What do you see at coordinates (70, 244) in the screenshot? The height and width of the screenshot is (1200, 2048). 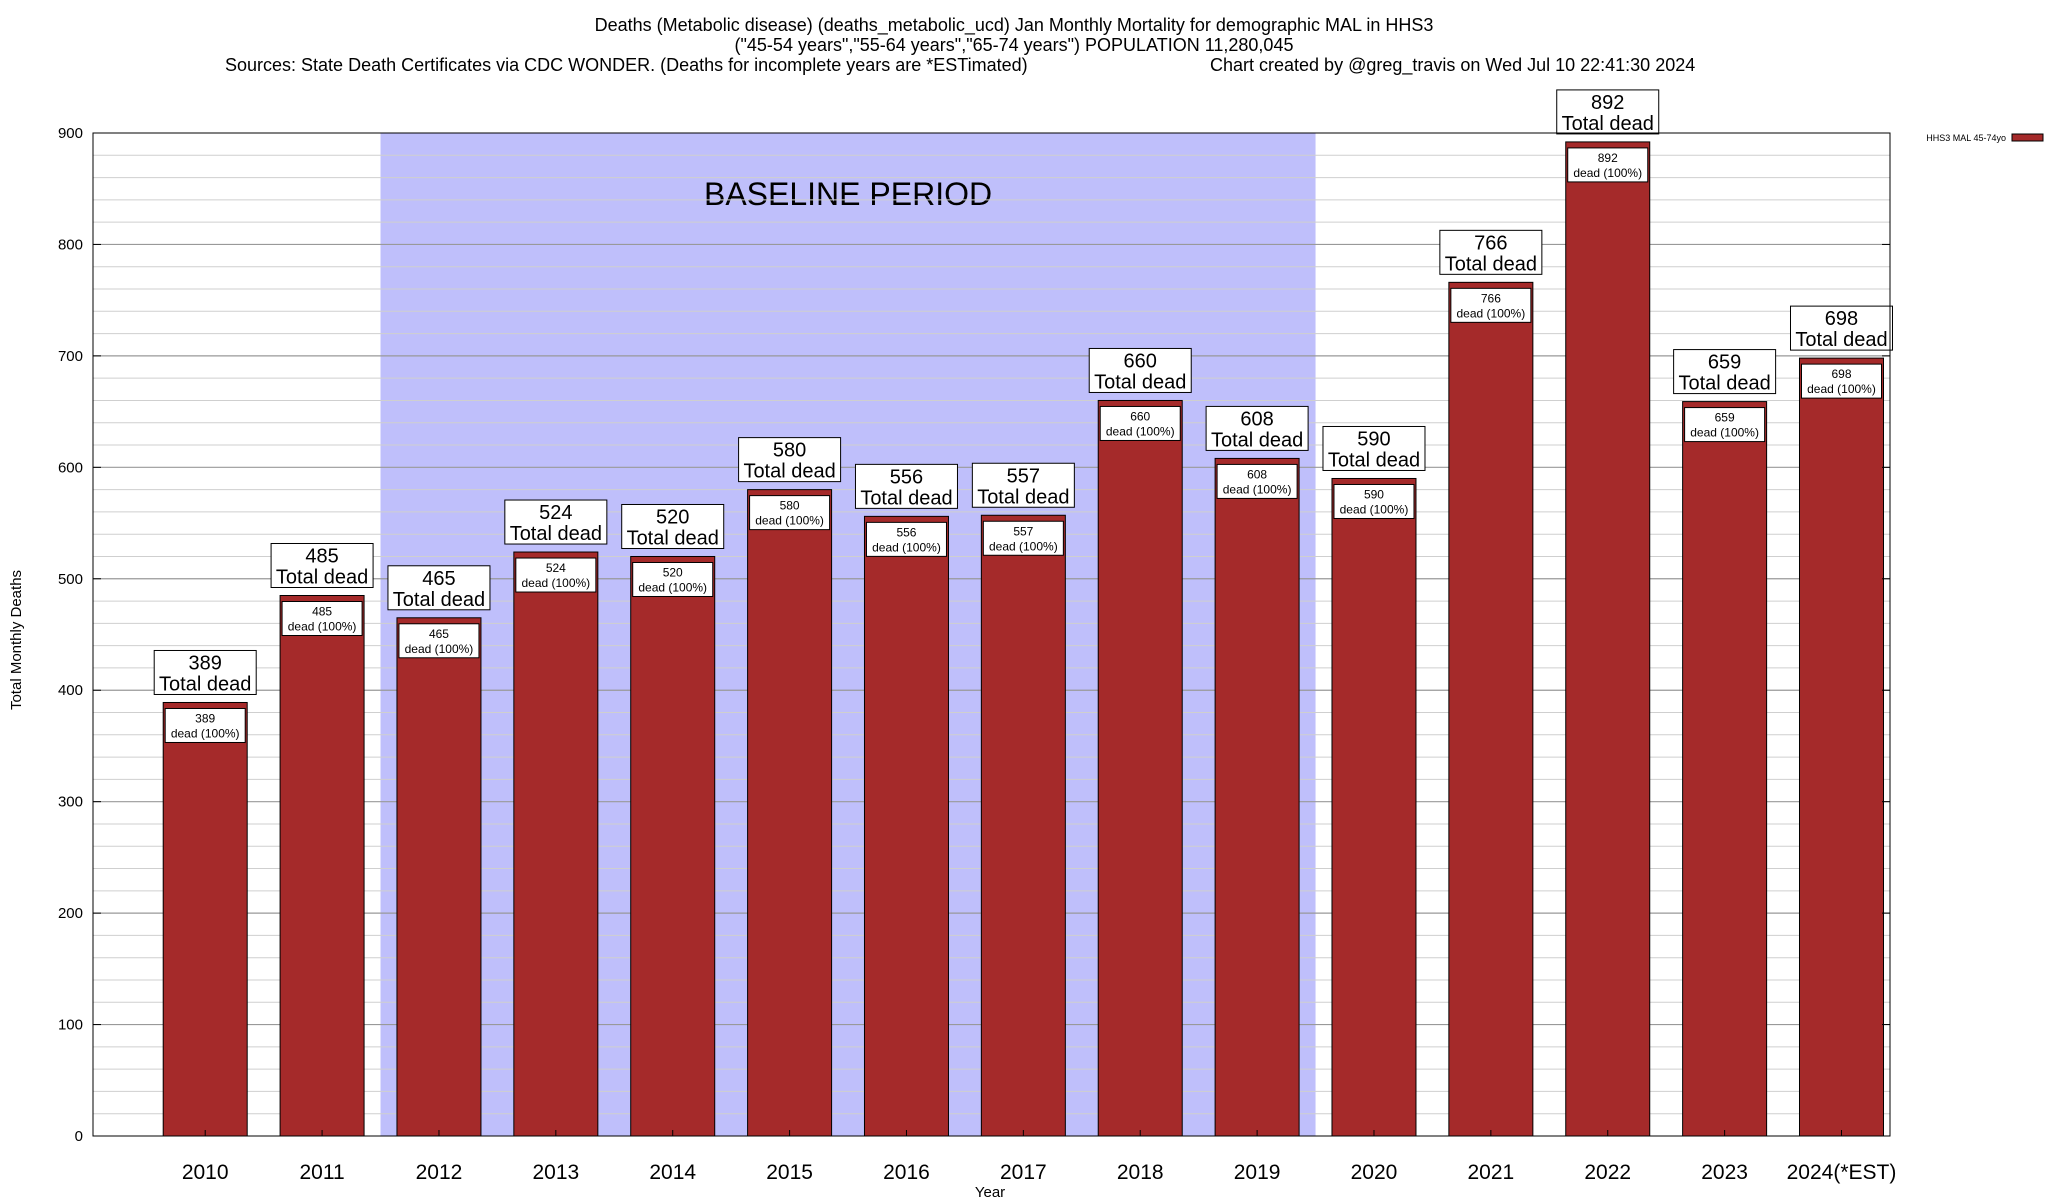 I see `y-tick-label: 800` at bounding box center [70, 244].